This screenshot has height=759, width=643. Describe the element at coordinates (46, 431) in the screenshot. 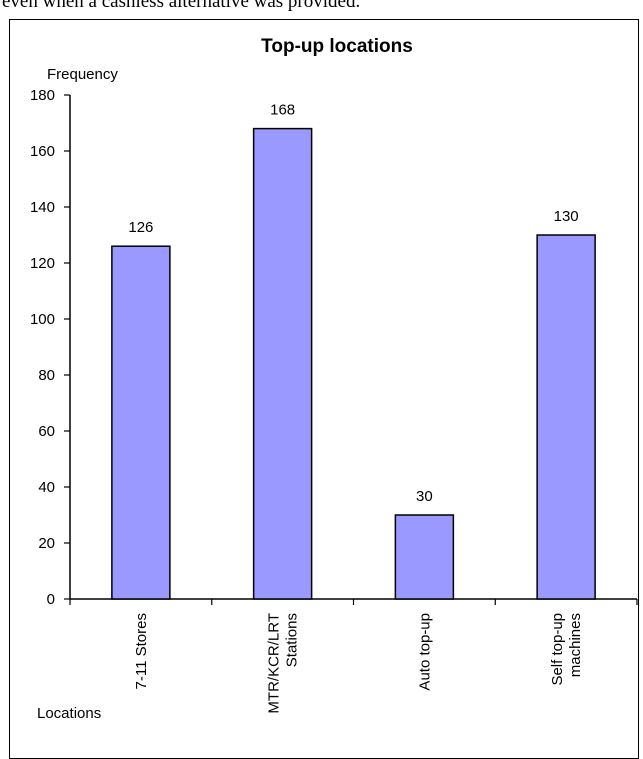

I see `y-tick-label: 60` at that location.